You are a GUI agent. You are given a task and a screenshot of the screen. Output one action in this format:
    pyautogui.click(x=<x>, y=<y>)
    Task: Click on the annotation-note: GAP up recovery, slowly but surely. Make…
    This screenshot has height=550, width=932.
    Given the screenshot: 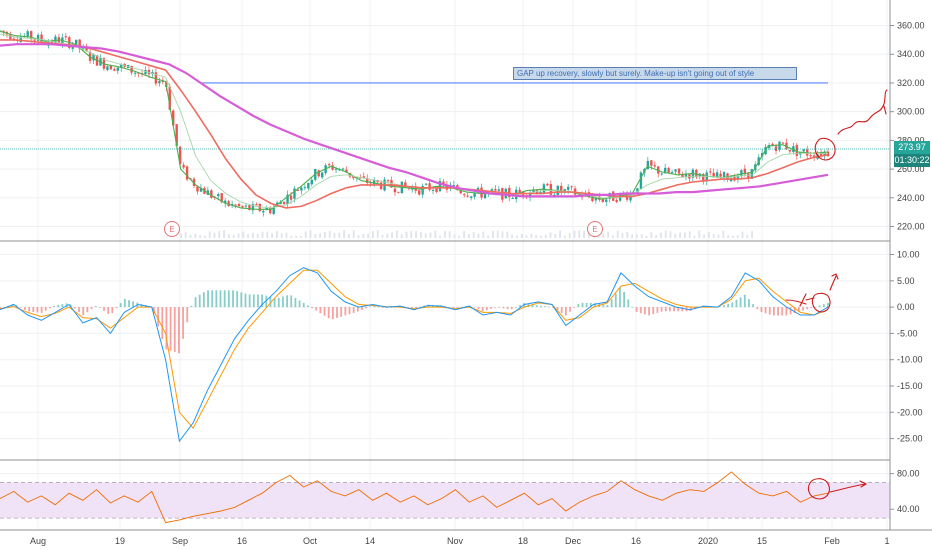 What is the action you would take?
    pyautogui.click(x=655, y=73)
    